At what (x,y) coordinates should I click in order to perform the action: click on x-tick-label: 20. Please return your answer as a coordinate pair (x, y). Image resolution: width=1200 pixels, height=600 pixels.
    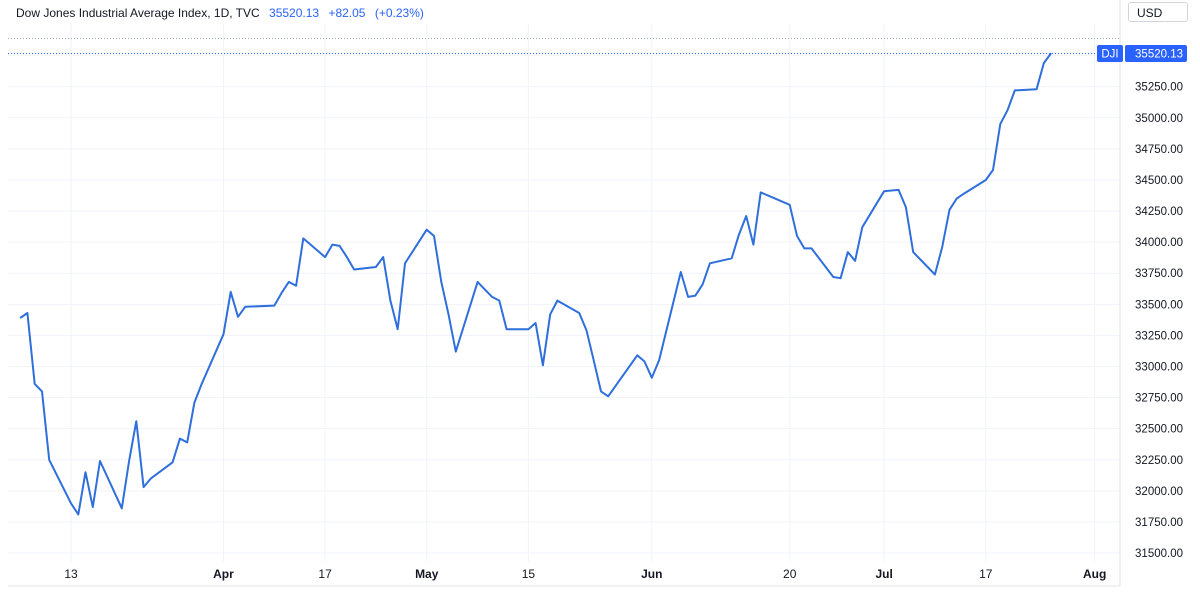
    Looking at the image, I should click on (790, 574).